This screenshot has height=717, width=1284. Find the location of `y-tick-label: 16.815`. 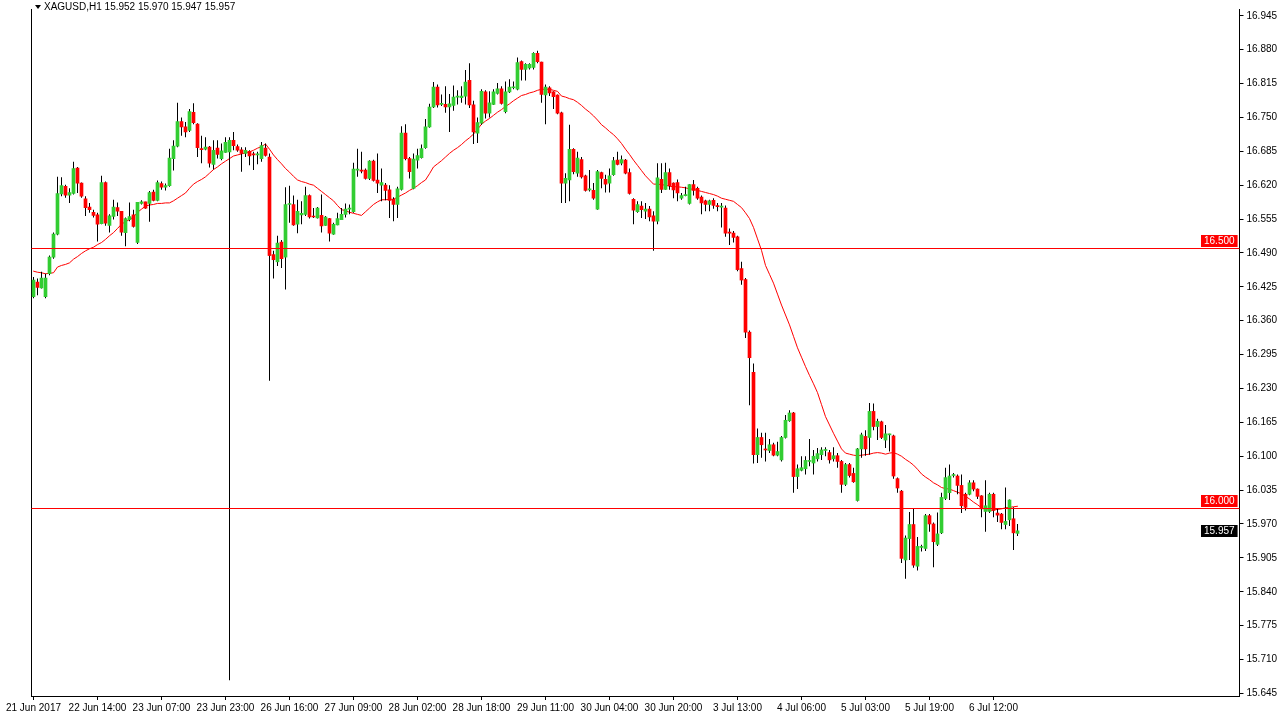

y-tick-label: 16.815 is located at coordinates (1262, 83).